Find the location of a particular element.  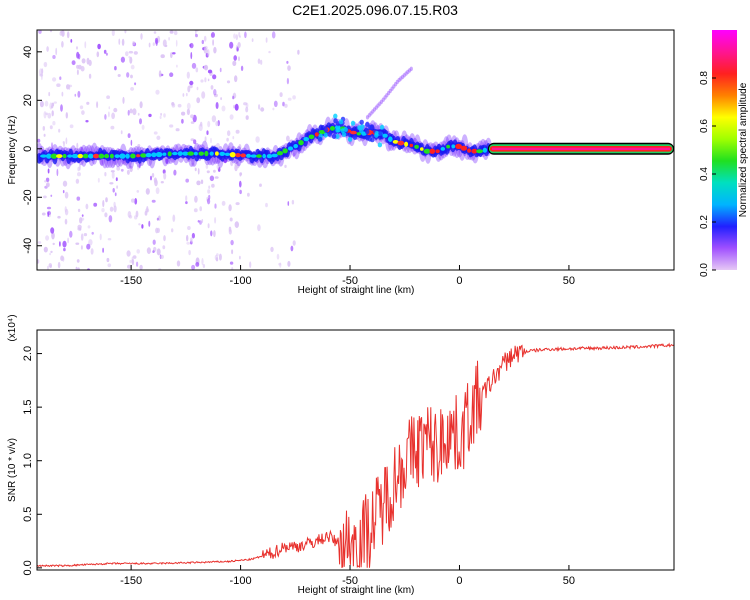

chart-title: C2E1.2025.096.07.15.R03 is located at coordinates (375, 10).